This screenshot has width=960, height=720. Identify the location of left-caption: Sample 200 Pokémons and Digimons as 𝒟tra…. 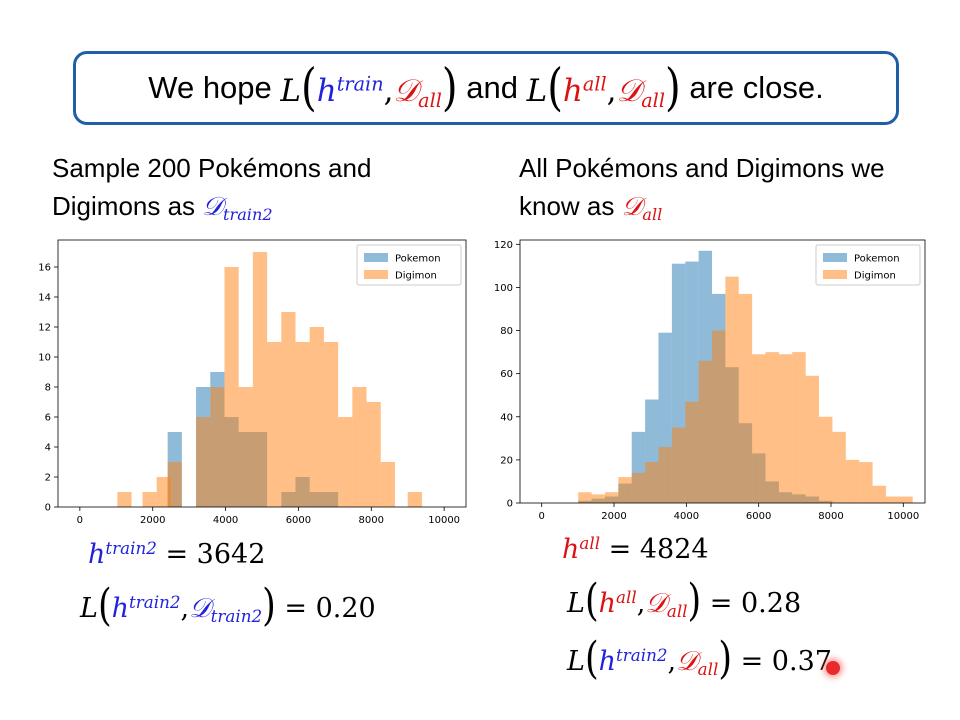
(211, 191).